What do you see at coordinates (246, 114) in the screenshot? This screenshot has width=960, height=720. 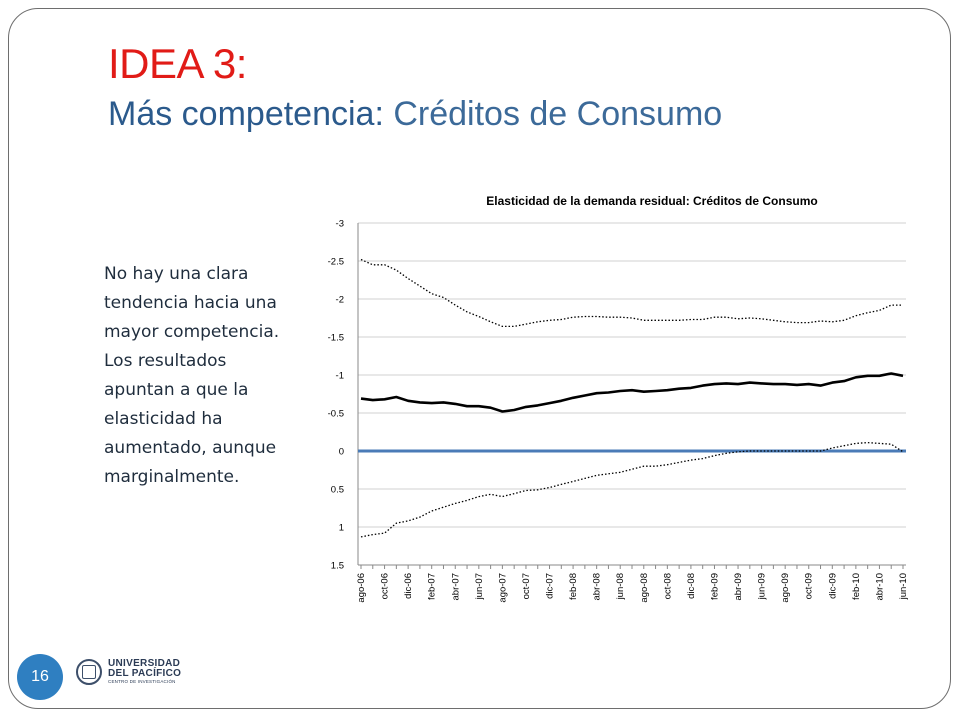 I see `subtitle-bold: Más competencia:` at bounding box center [246, 114].